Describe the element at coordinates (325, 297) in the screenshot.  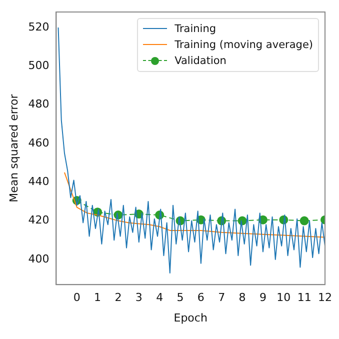
I see `x-tick-label: 12` at that location.